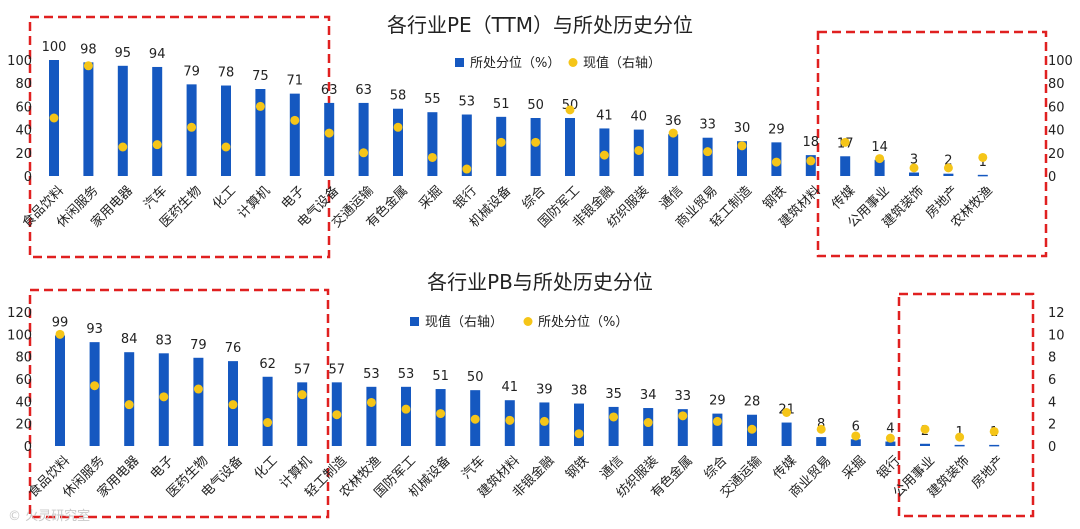 This screenshot has height=529, width=1080. I want to click on pb-category-label: 综合, so click(715, 467).